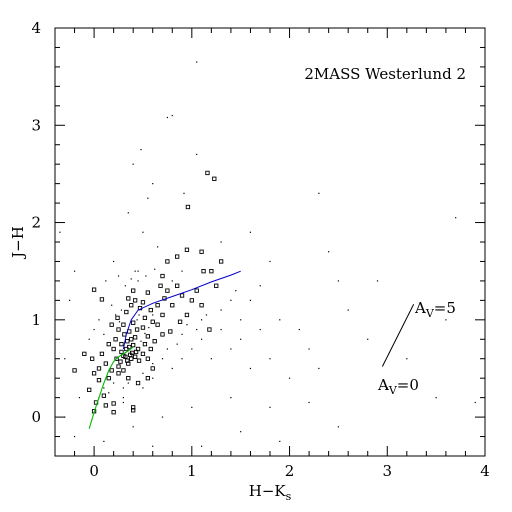 The width and height of the screenshot is (512, 512). What do you see at coordinates (192, 471) in the screenshot?
I see `x-tick-label: 1` at bounding box center [192, 471].